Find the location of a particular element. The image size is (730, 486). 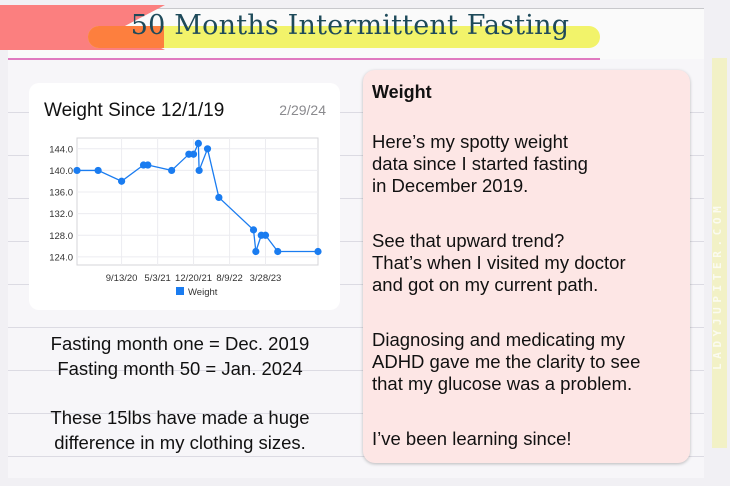

fasting-month-one-note: Fasting month one = Dec. 2019 is located at coordinates (180, 343).